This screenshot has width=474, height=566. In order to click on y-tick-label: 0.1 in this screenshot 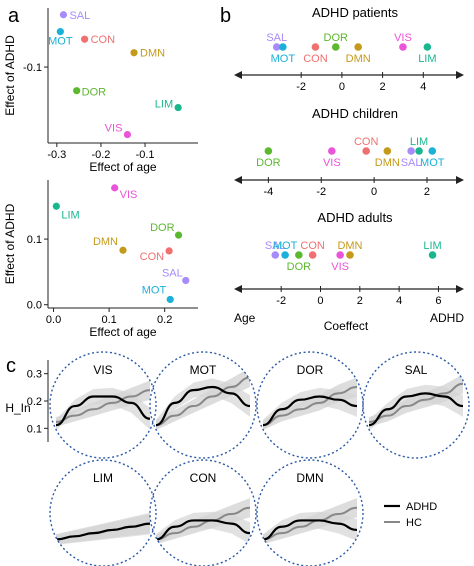, I will do `click(34, 240)`.